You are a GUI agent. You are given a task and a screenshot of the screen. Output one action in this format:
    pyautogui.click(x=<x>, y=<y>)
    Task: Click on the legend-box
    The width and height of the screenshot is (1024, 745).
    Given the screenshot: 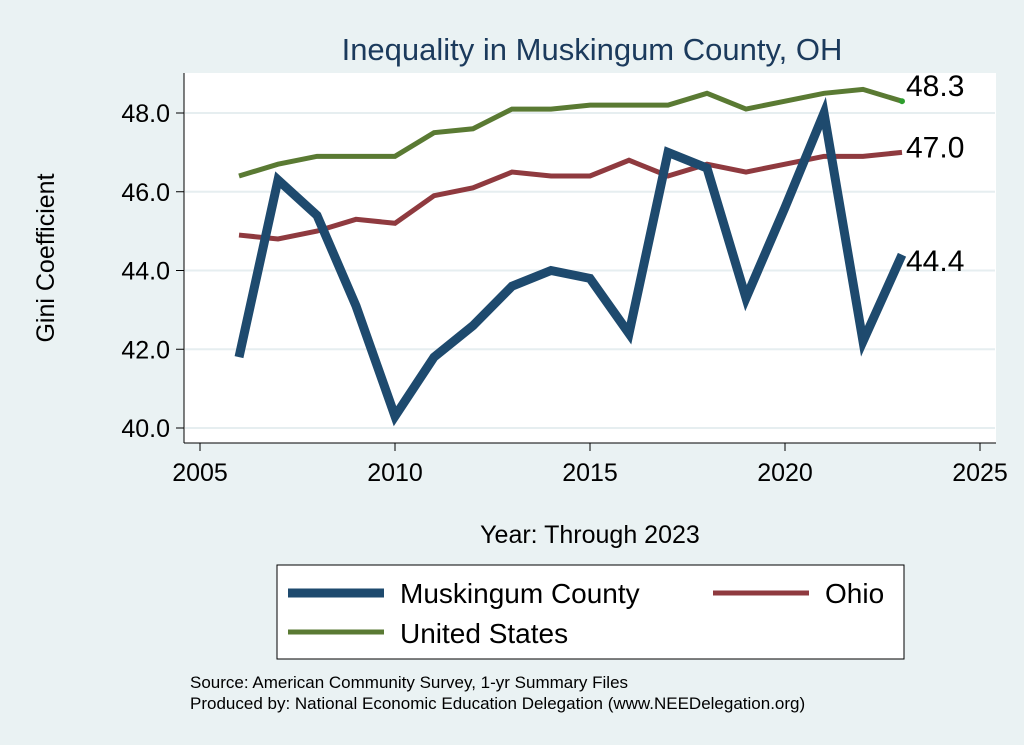 What is the action you would take?
    pyautogui.click(x=590, y=612)
    